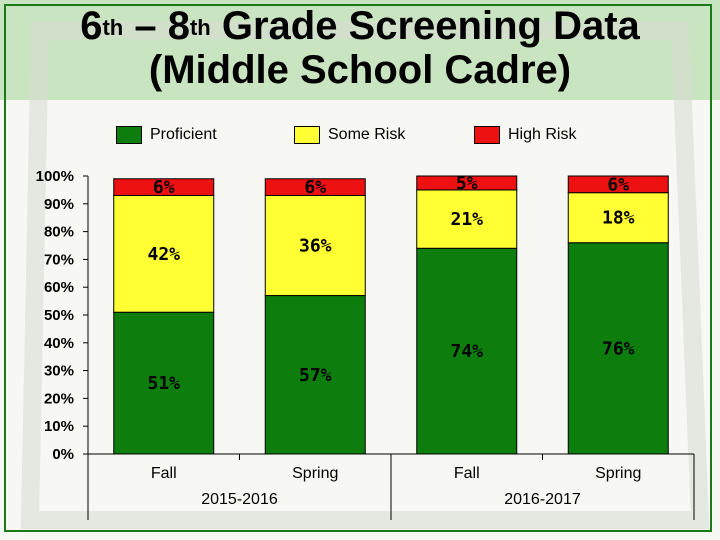 Image resolution: width=720 pixels, height=540 pixels. I want to click on data-label-proficient: 76%, so click(618, 348).